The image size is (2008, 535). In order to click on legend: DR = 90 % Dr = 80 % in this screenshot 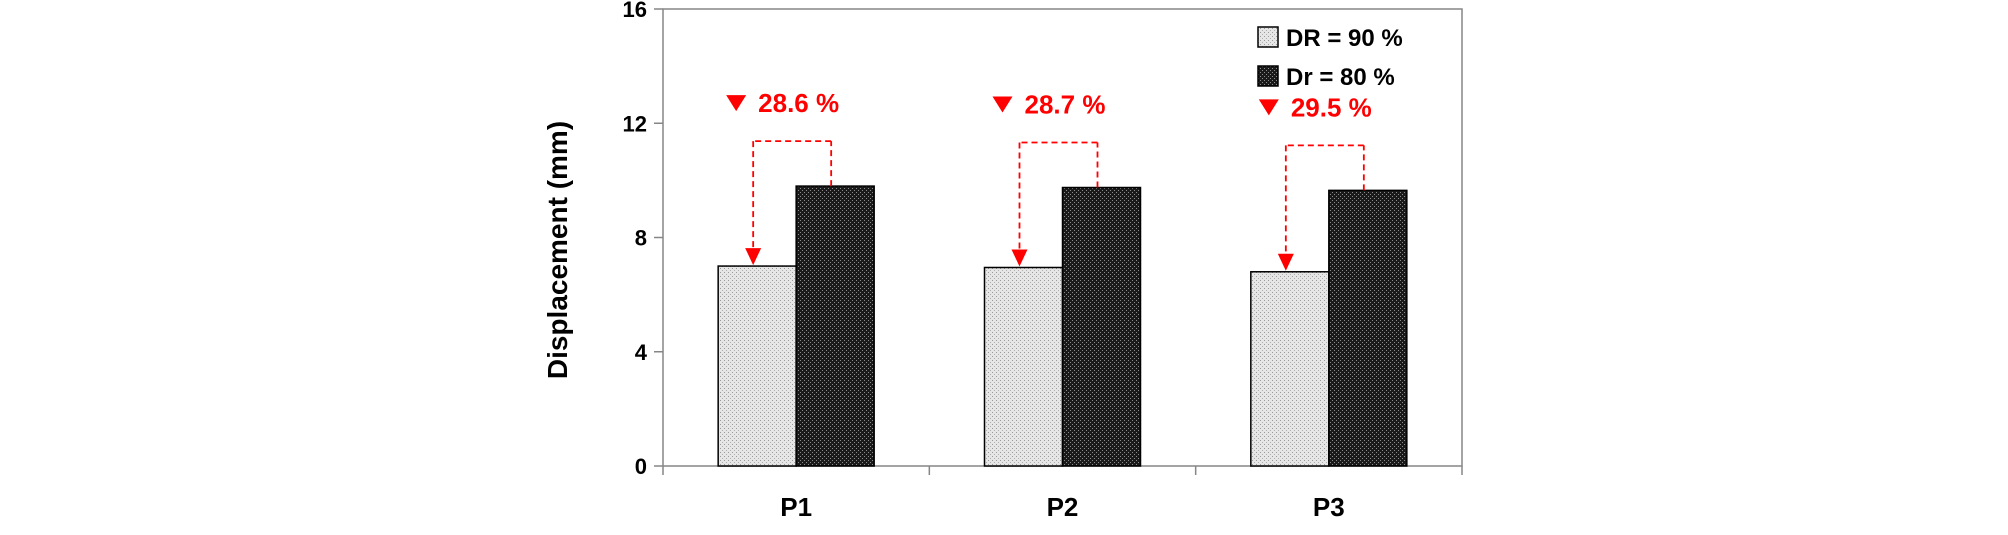, I will do `click(1330, 58)`.